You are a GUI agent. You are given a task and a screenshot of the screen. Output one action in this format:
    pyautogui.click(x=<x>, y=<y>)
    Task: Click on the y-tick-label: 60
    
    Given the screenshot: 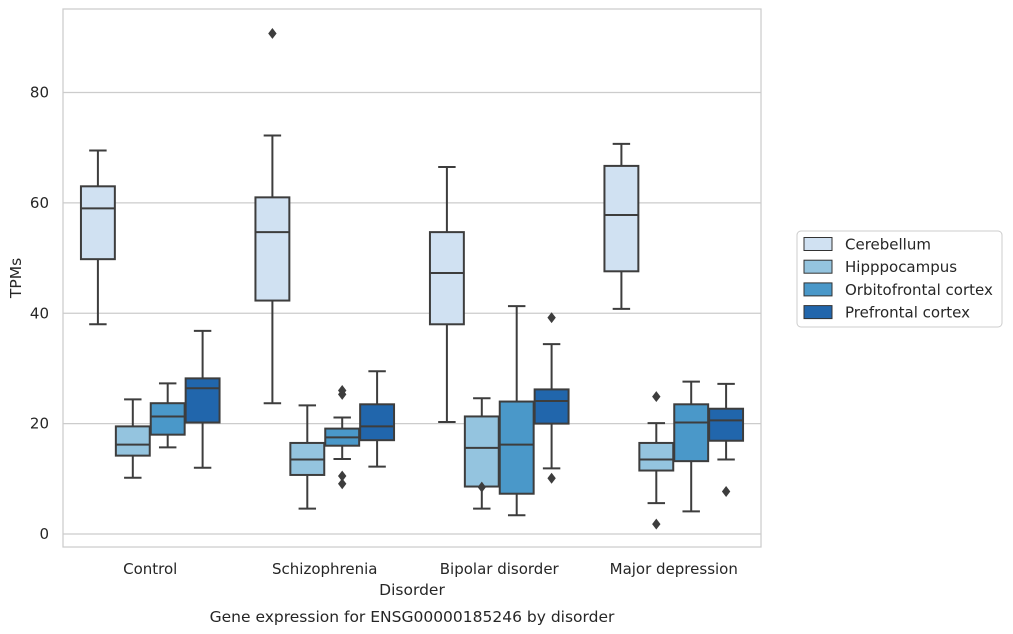 What is the action you would take?
    pyautogui.click(x=39, y=203)
    